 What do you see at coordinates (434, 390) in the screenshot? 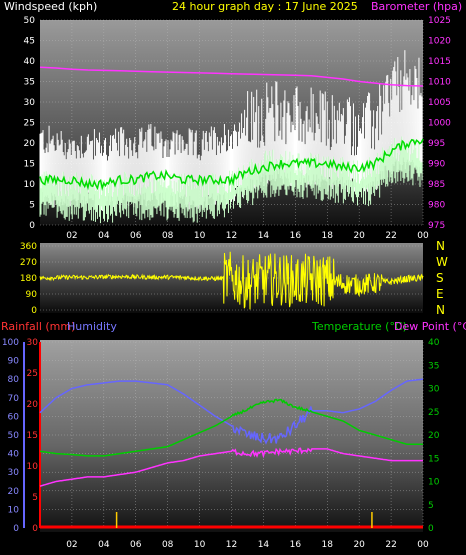
I see `temperature-y-tick: 30` at bounding box center [434, 390].